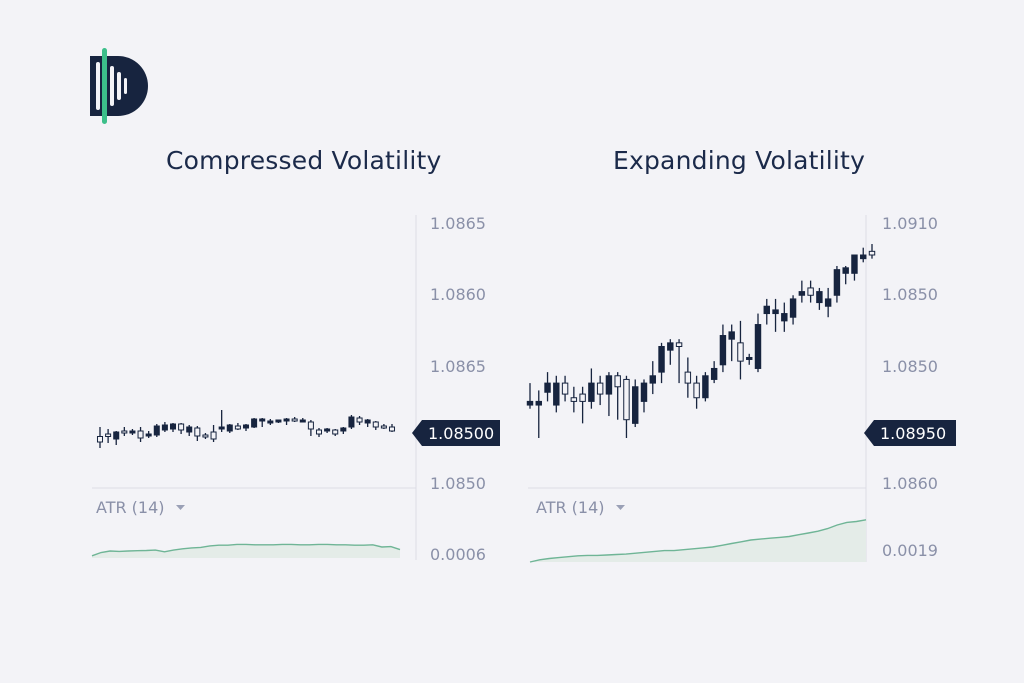  I want to click on left-price-tag-shape, so click(456, 433).